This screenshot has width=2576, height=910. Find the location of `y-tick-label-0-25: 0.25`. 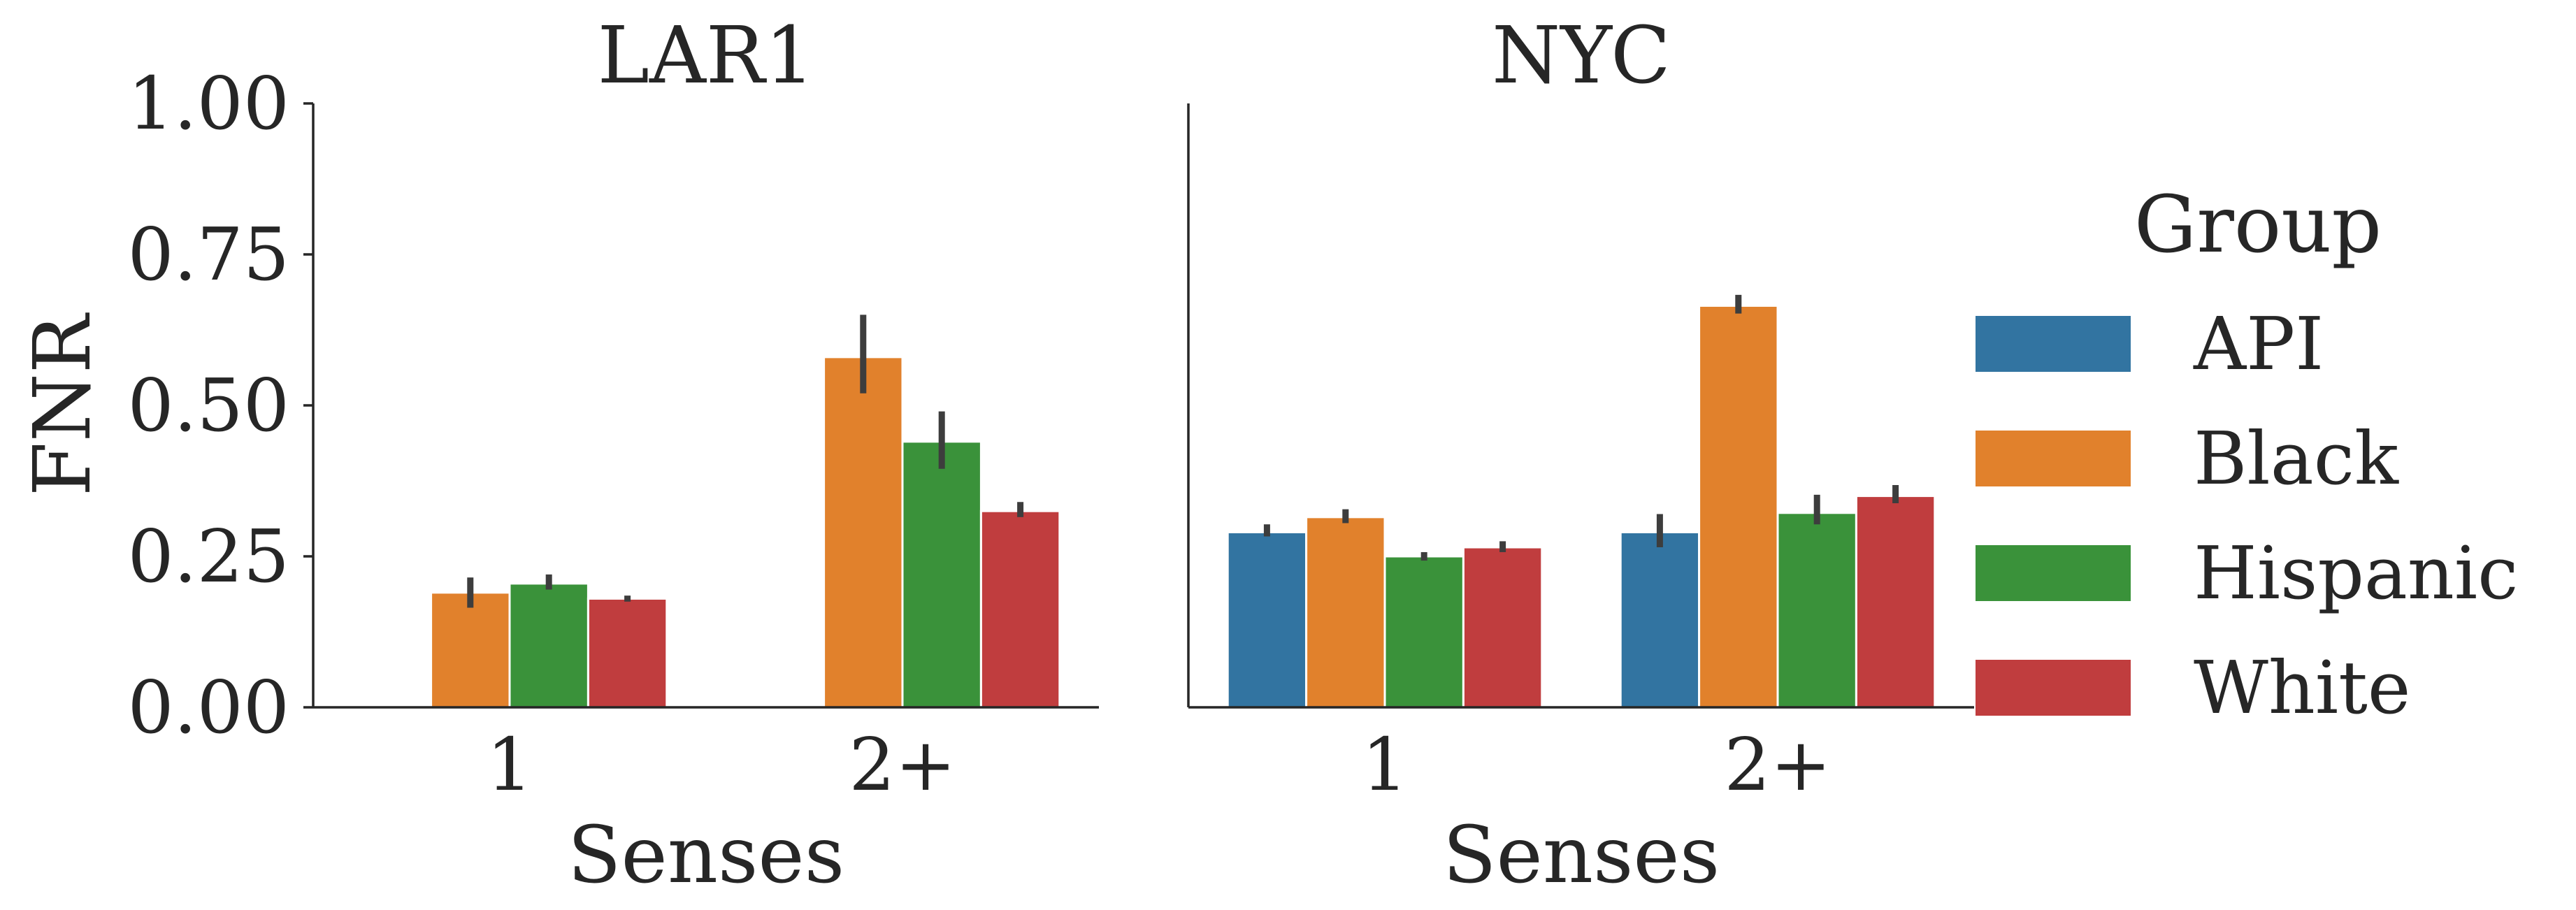

y-tick-label-0-25: 0.25 is located at coordinates (208, 557).